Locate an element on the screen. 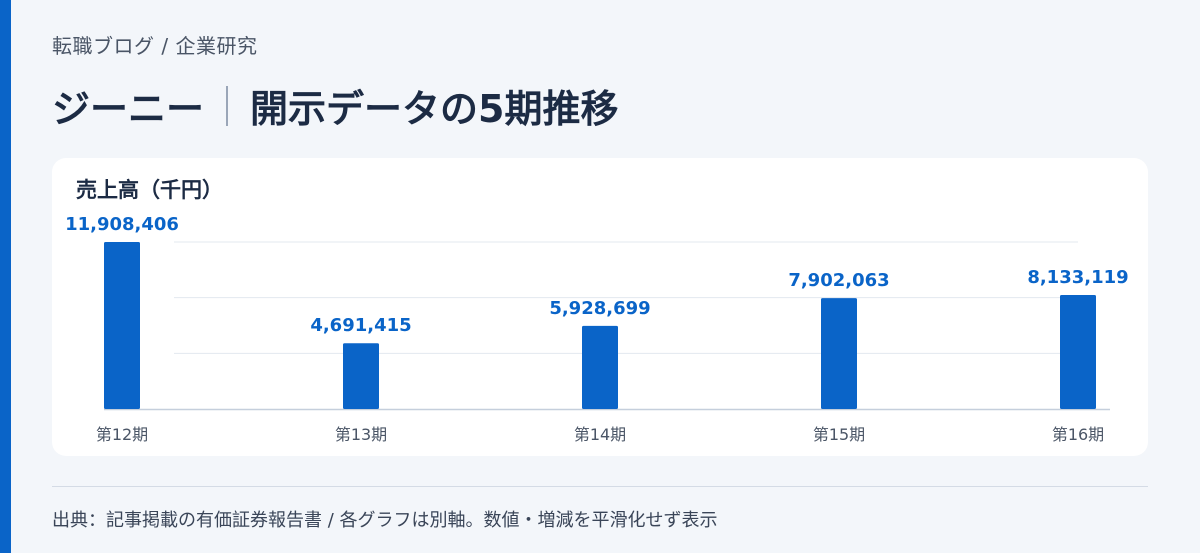  x-tick-label: 第13期 is located at coordinates (361, 434).